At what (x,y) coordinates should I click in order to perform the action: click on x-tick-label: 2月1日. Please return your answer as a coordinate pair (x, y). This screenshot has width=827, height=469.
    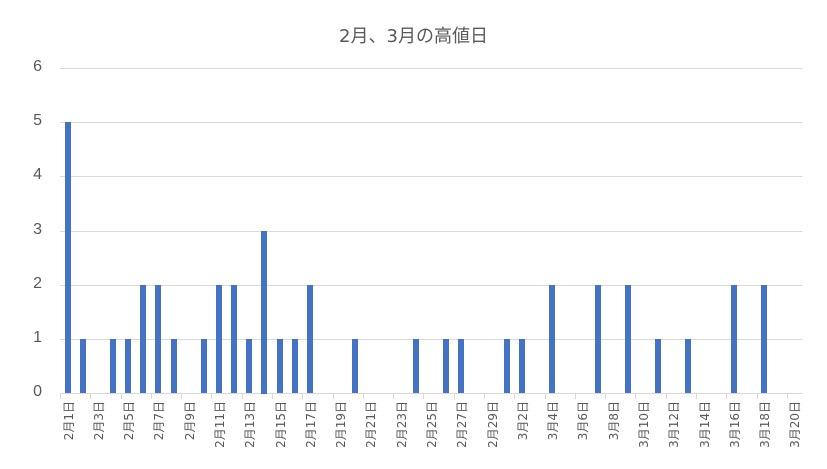
    Looking at the image, I should click on (69, 421).